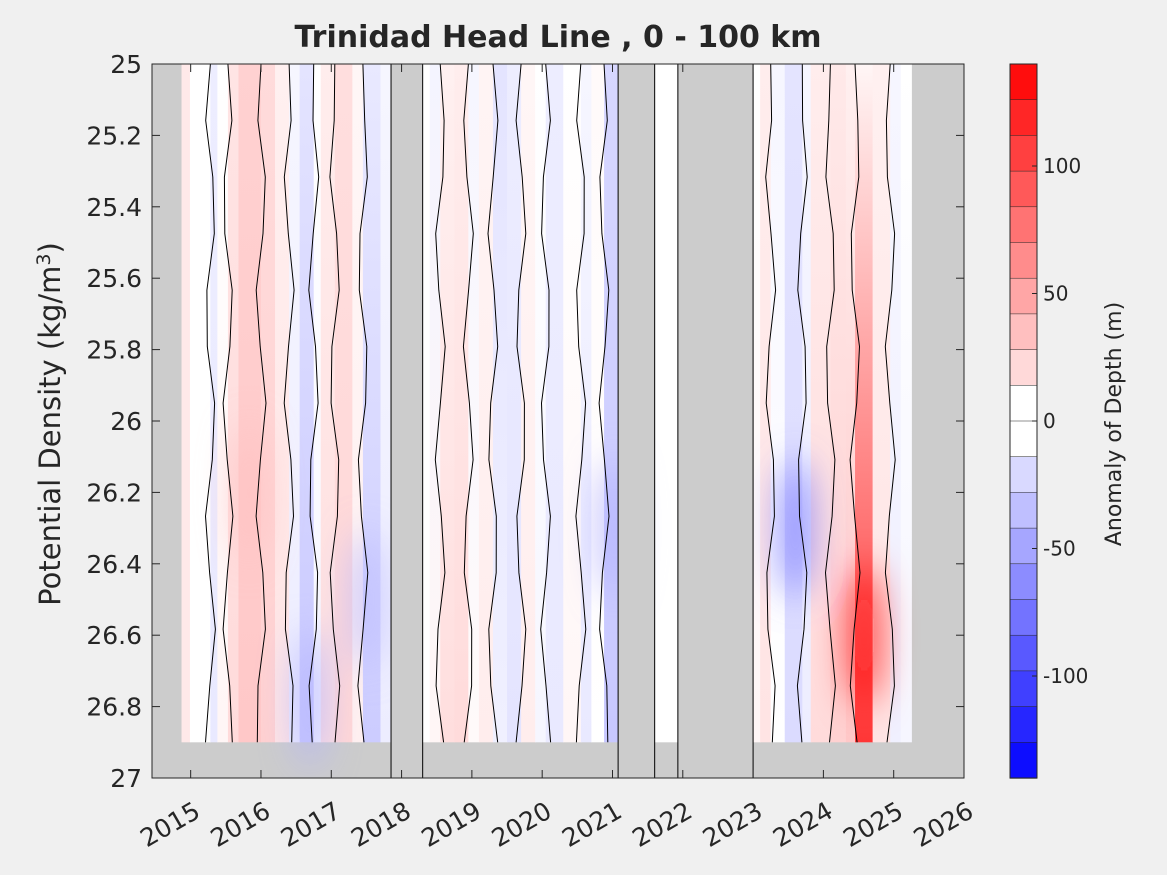 The image size is (1167, 875). I want to click on x-tick-label: 2018, so click(381, 824).